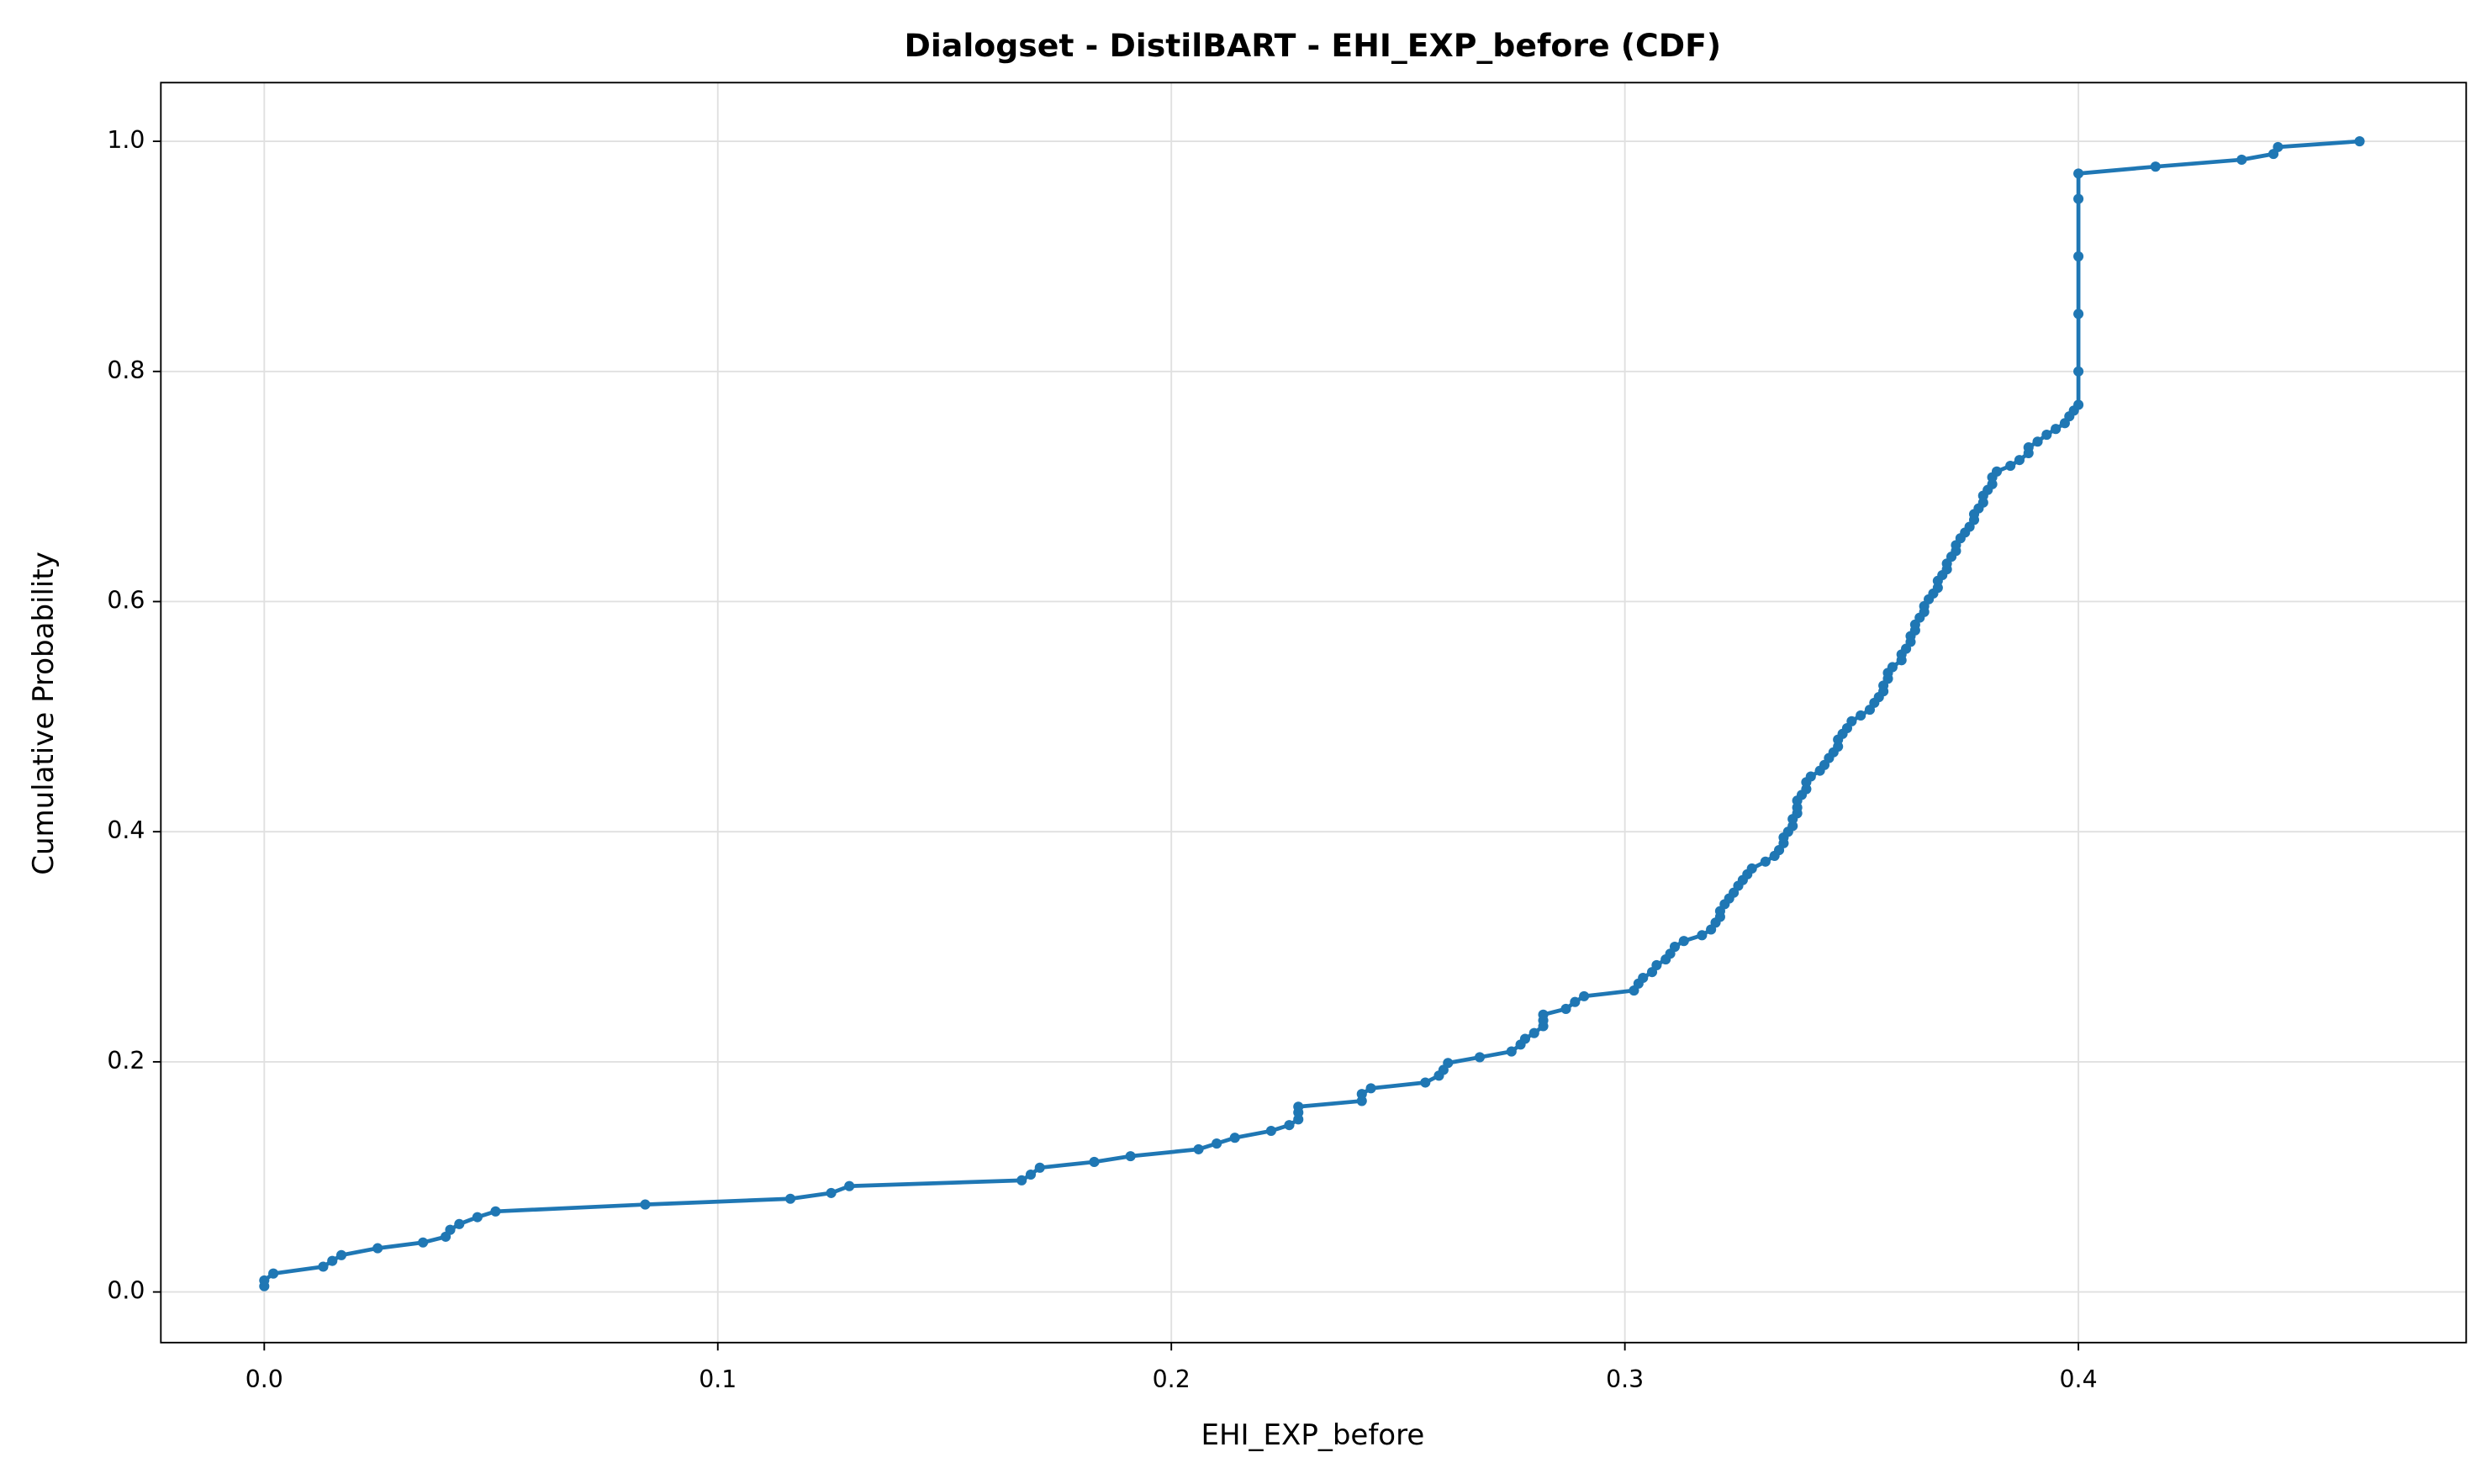 Image resolution: width=2492 pixels, height=1484 pixels. I want to click on y-tick-label: 0.4, so click(126, 830).